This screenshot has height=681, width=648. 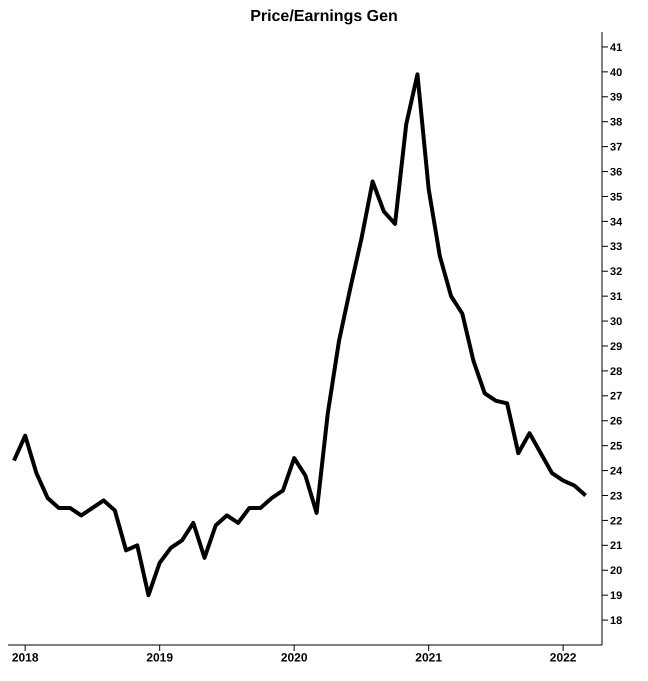 What do you see at coordinates (160, 657) in the screenshot?
I see `x-tick-label: 2019` at bounding box center [160, 657].